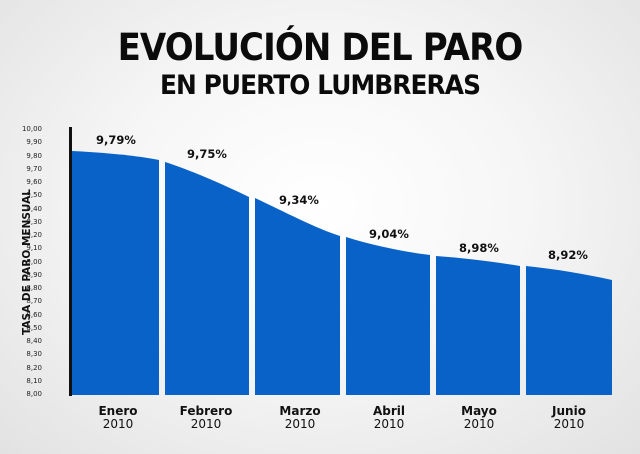 The height and width of the screenshot is (454, 640). I want to click on y-tick-label: 8,80, so click(34, 288).